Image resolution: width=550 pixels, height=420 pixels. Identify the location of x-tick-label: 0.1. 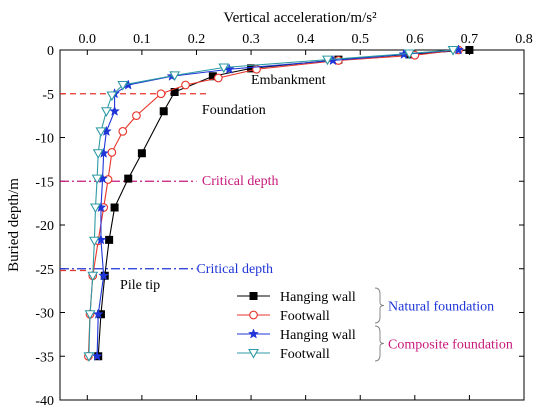
(142, 39).